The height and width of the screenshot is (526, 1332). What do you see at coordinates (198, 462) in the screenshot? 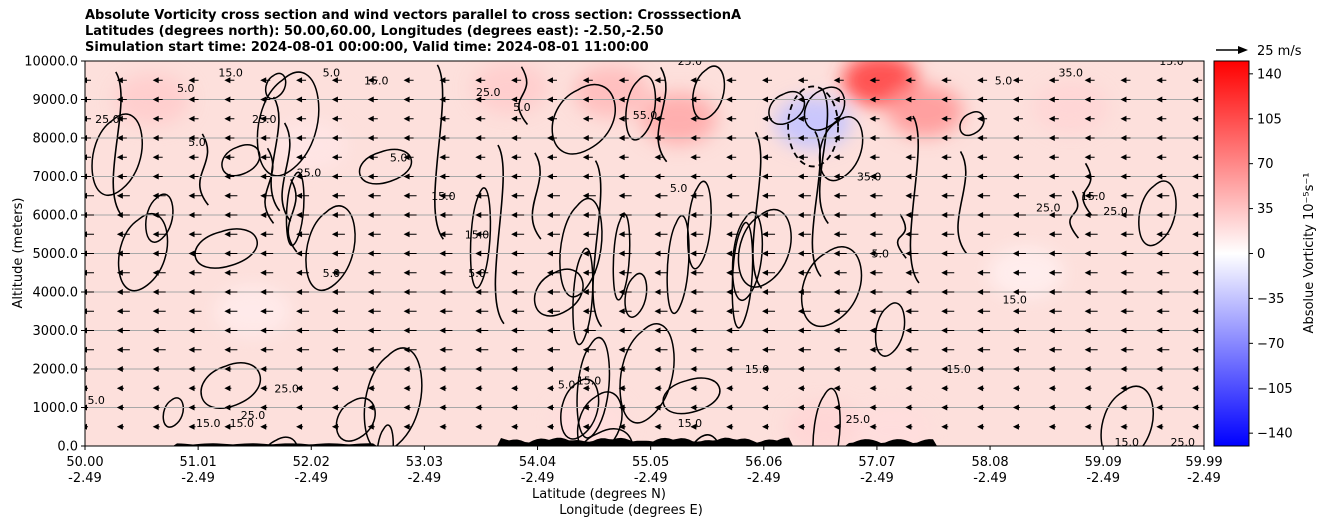
I see `x-tick-label-lat-1: 51.01` at bounding box center [198, 462].